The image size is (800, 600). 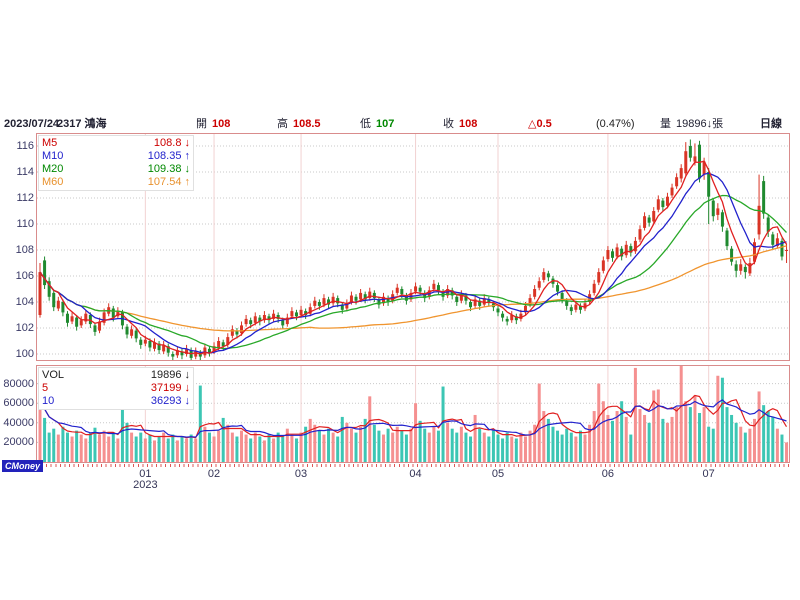 I want to click on vol-ma10-value: 36293 ↓, so click(x=170, y=401).